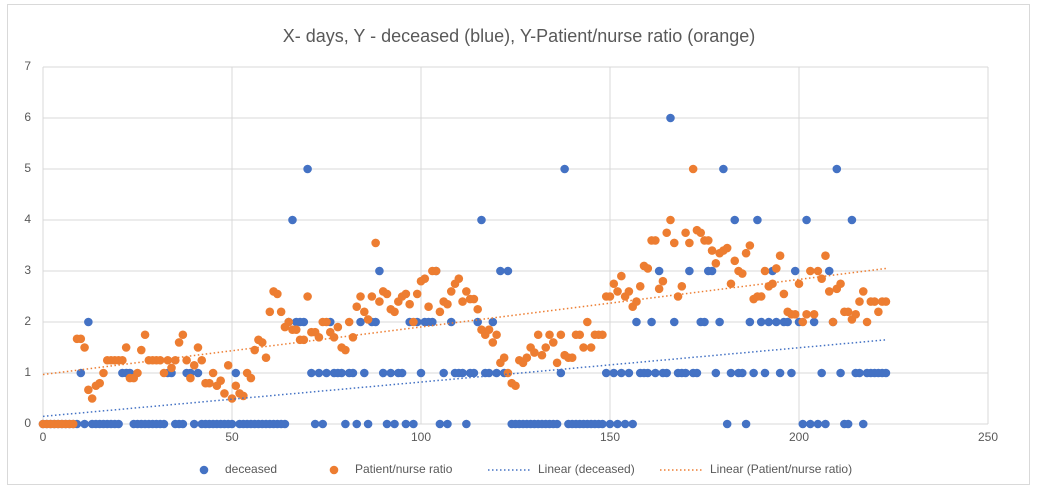 Image resolution: width=1038 pixels, height=492 pixels. Describe the element at coordinates (251, 469) in the screenshot. I see `legend-label: deceased` at that location.